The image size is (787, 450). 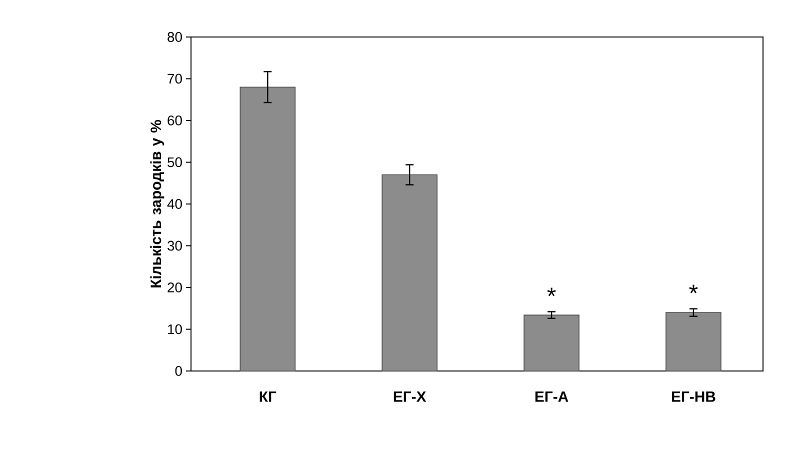 What do you see at coordinates (175, 162) in the screenshot?
I see `y-tick-label: 50` at bounding box center [175, 162].